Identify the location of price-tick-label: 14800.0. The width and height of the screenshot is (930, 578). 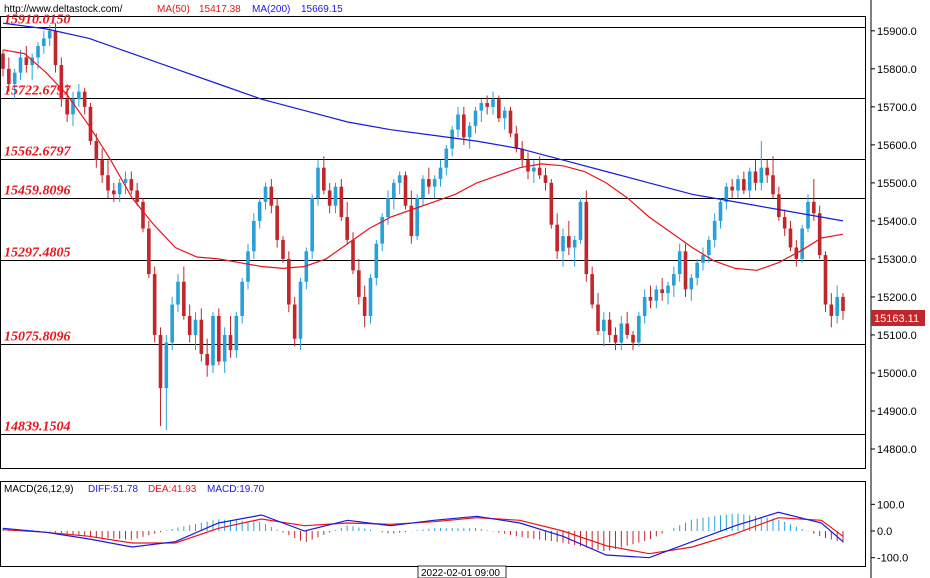
(897, 450).